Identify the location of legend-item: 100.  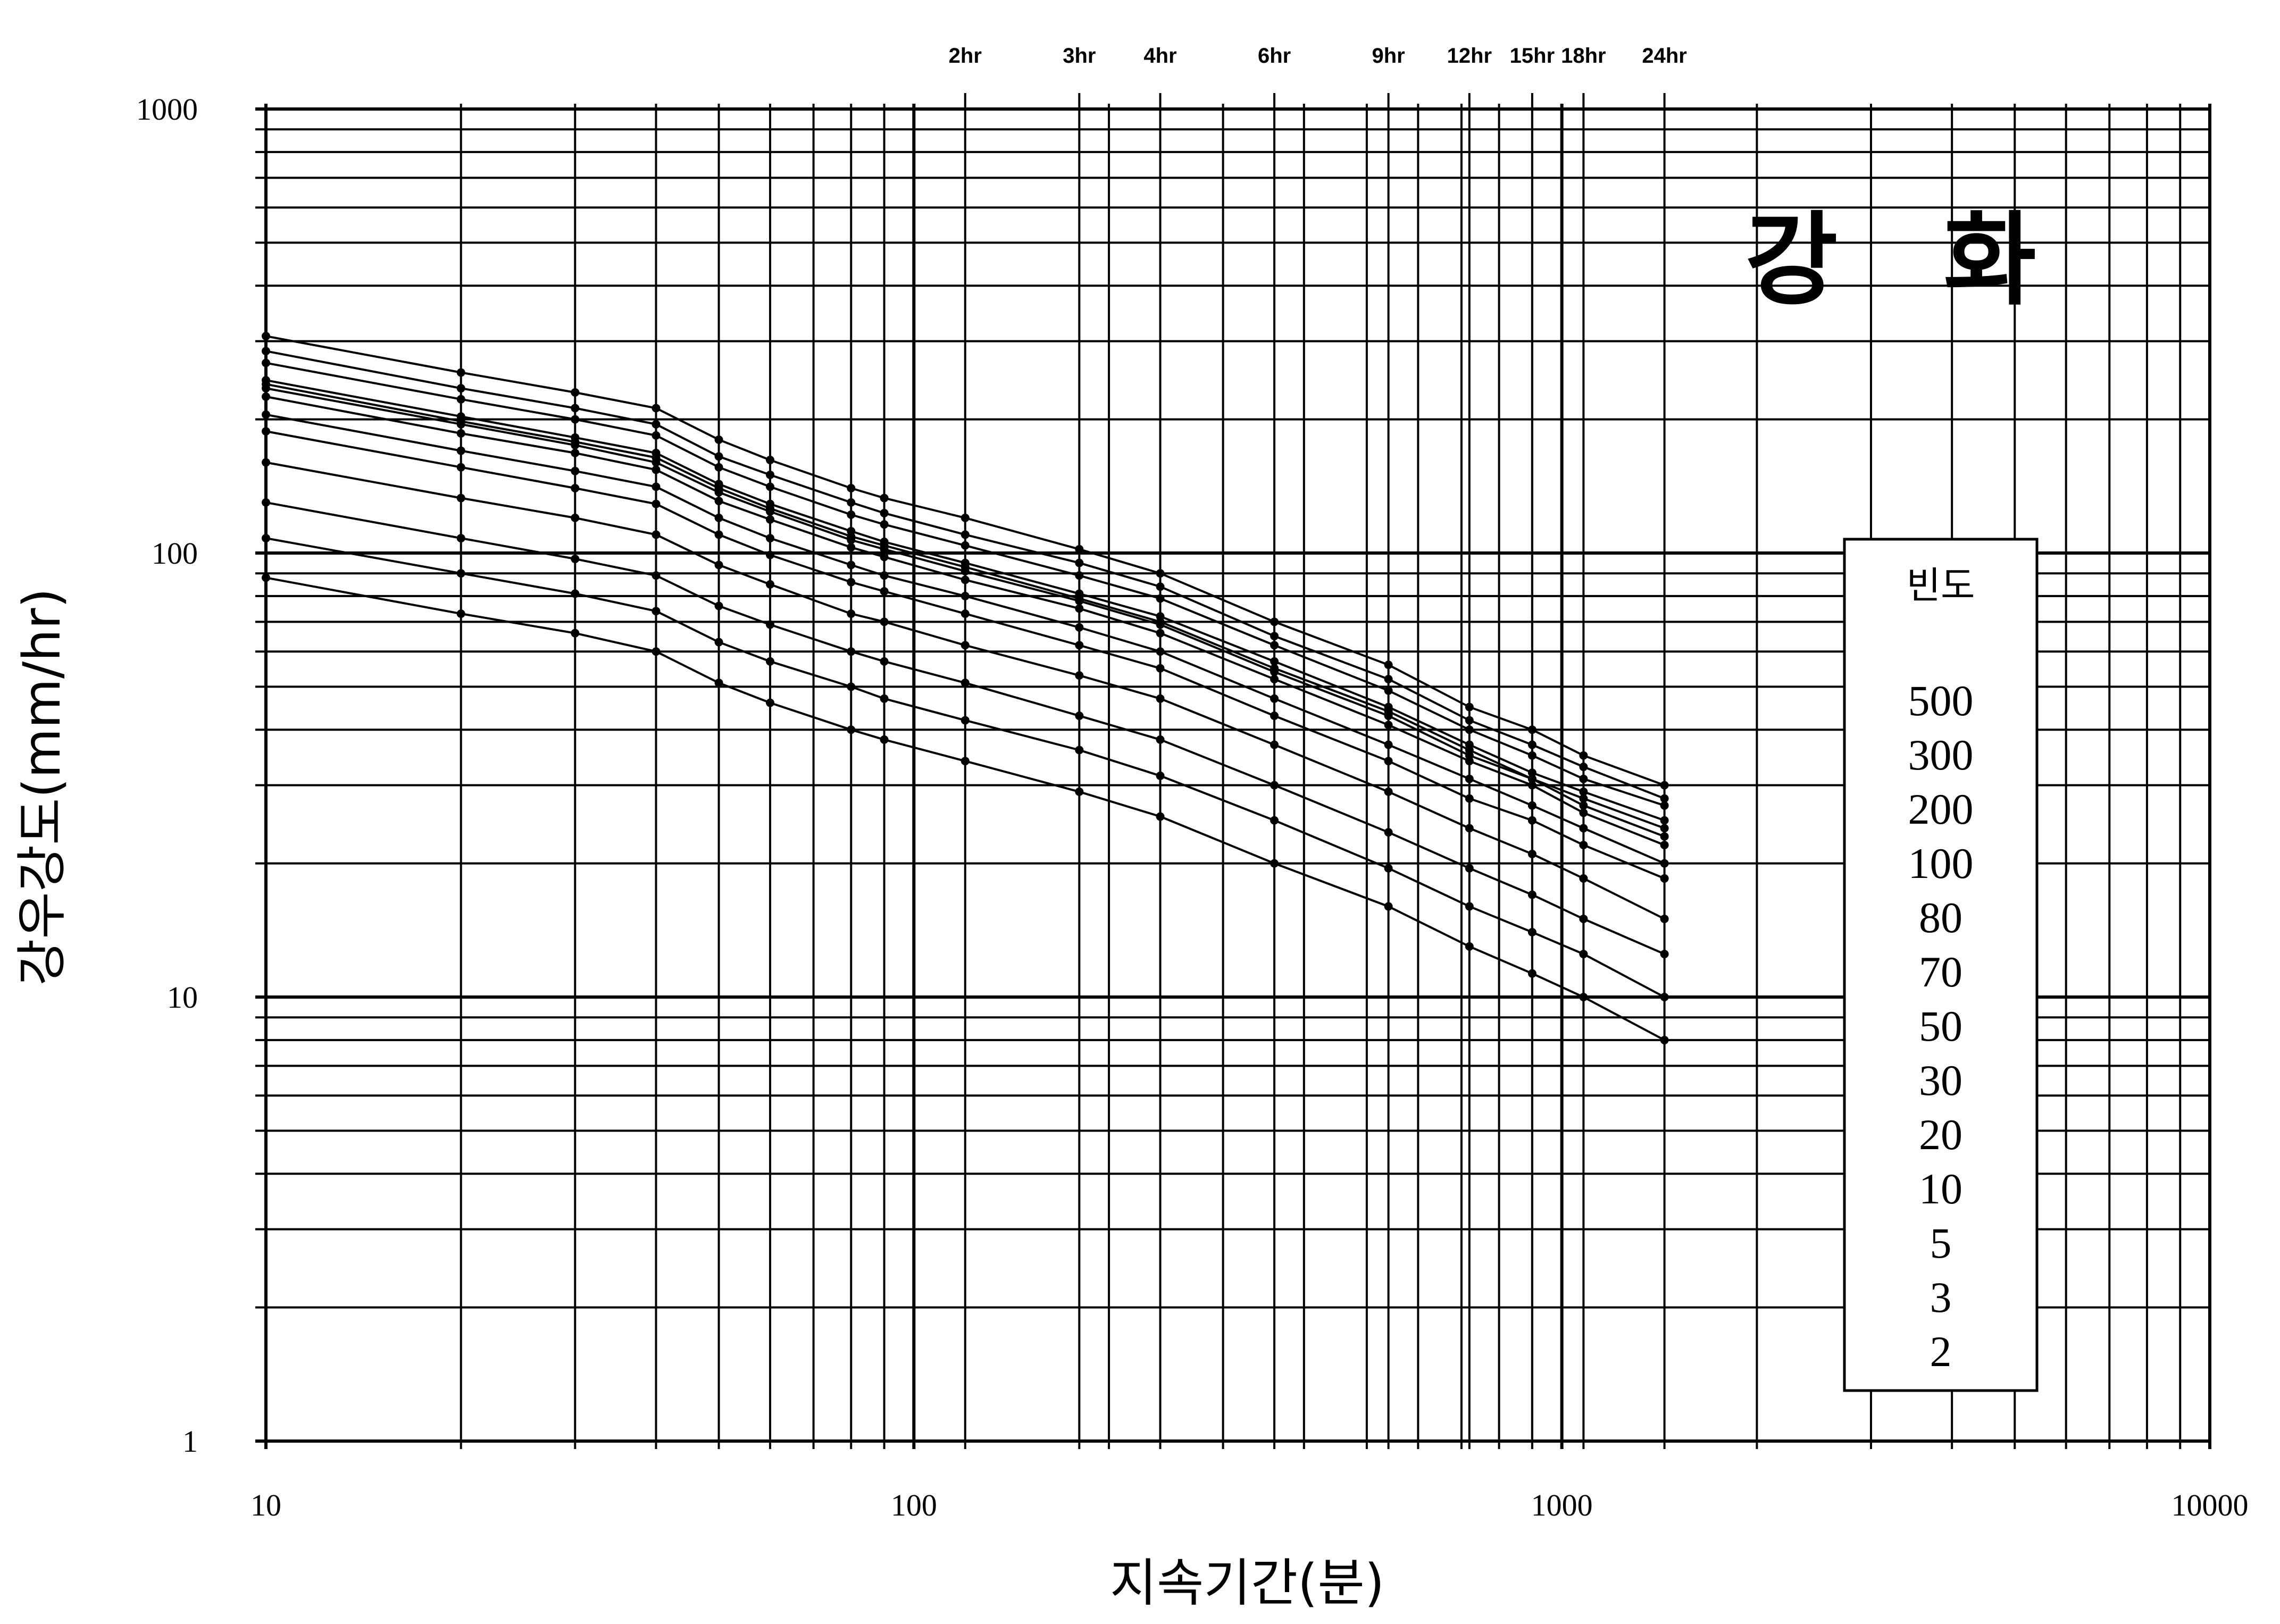
(1941, 863).